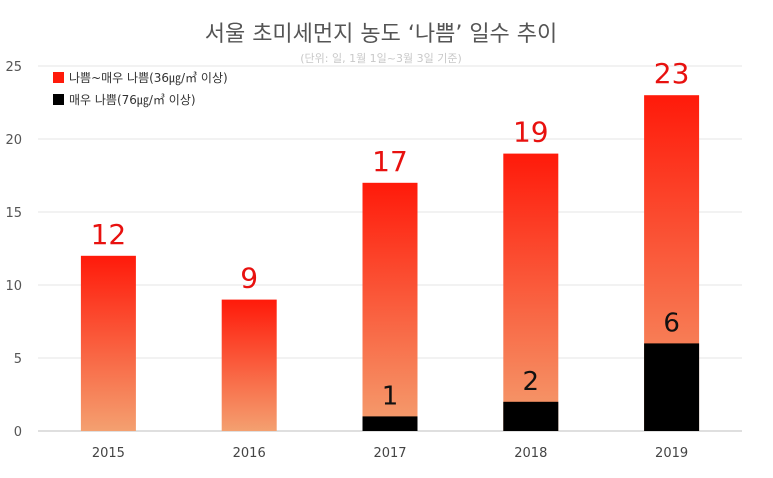 The image size is (773, 478). I want to click on legend-swatch-very-bad, so click(58, 99).